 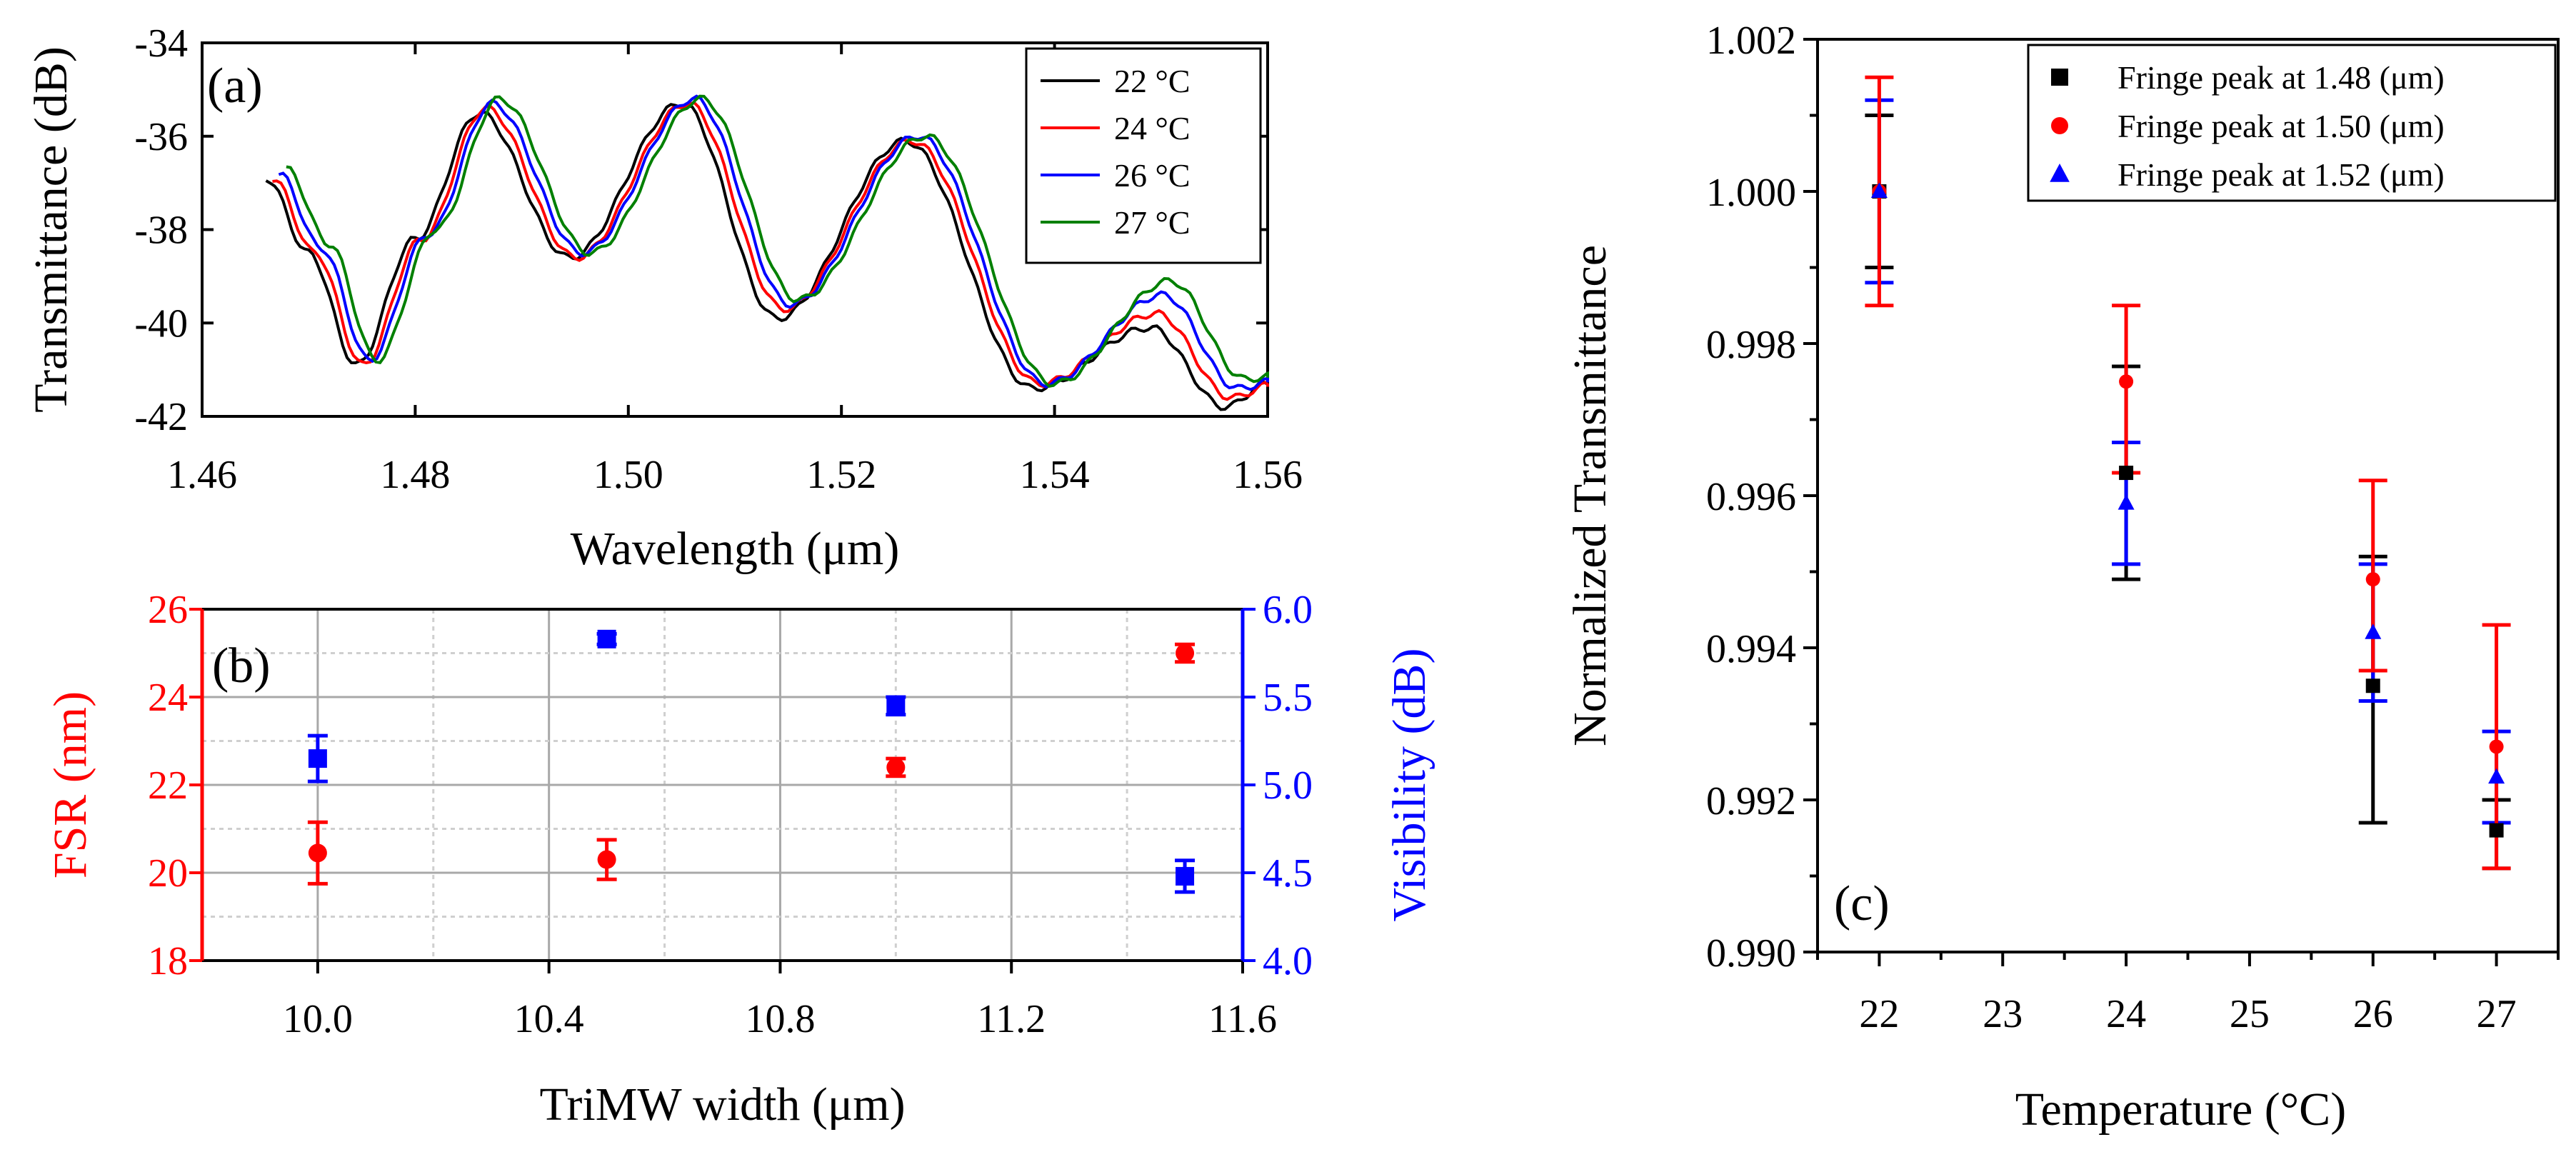 I want to click on y-tick-label: -40, so click(x=161, y=323).